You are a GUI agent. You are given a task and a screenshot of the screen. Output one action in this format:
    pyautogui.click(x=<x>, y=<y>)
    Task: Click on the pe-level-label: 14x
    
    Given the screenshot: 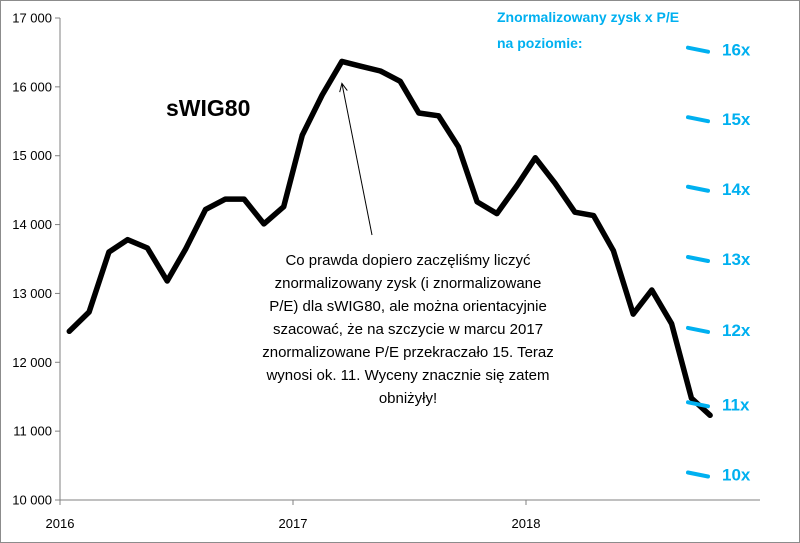 What is the action you would take?
    pyautogui.click(x=736, y=189)
    